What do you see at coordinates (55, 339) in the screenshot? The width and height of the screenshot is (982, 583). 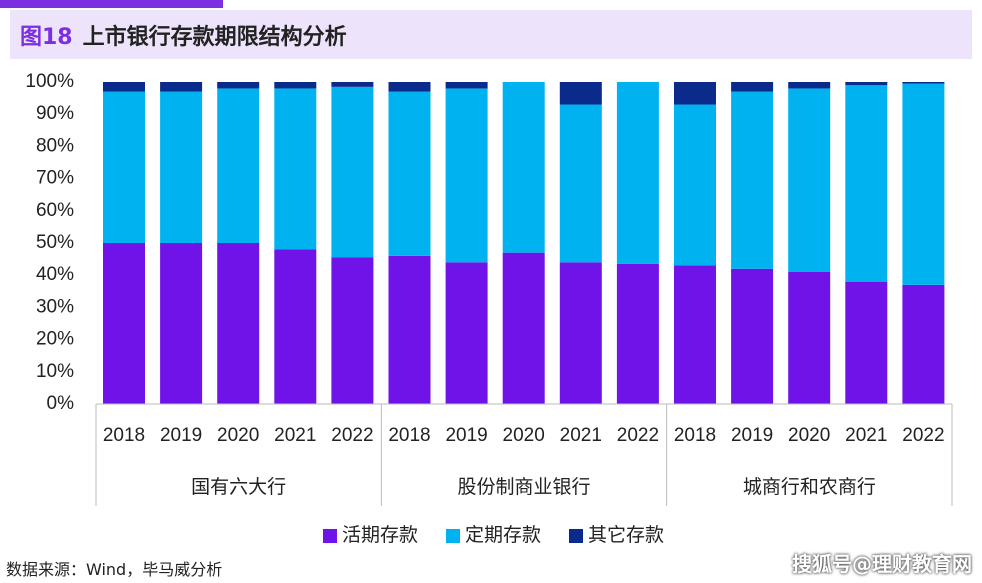 I see `y-tick-label: 20%` at bounding box center [55, 339].